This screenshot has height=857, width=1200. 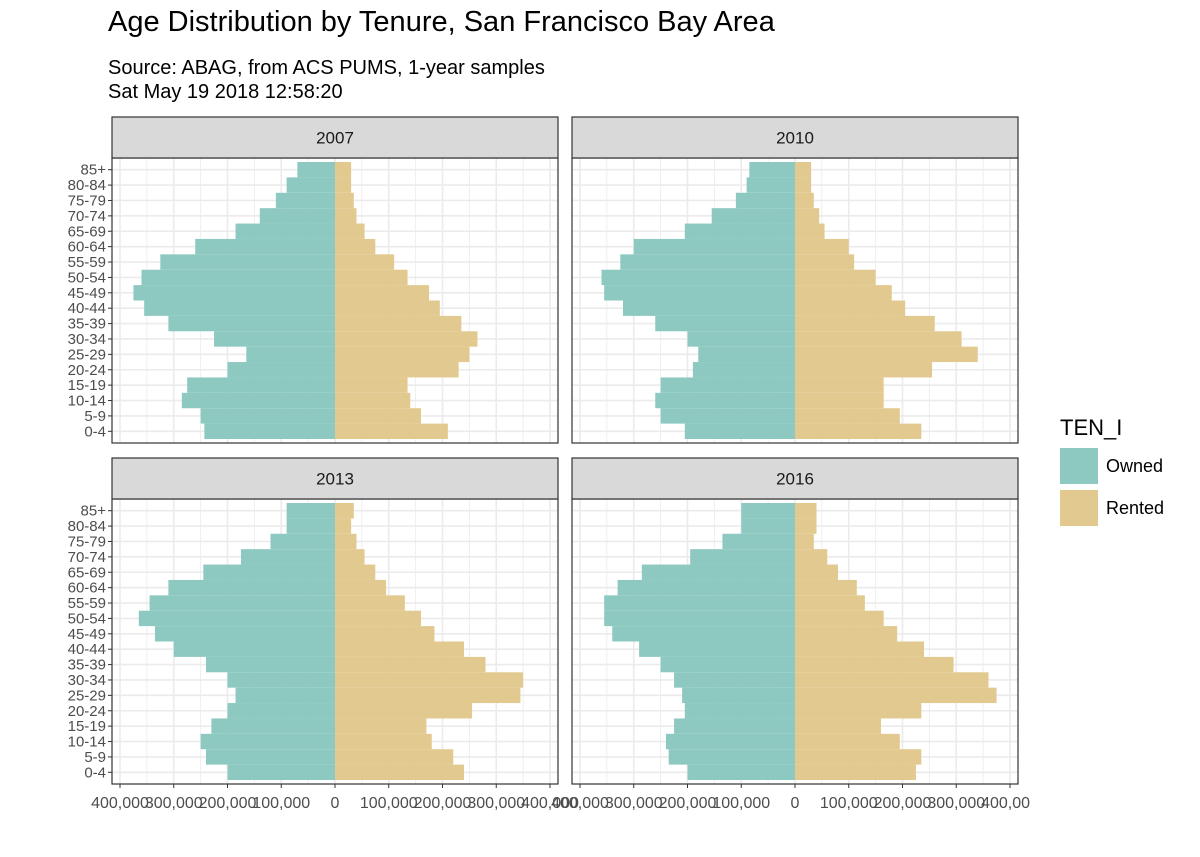 I want to click on bar-rented-2010-85+, so click(x=803, y=170).